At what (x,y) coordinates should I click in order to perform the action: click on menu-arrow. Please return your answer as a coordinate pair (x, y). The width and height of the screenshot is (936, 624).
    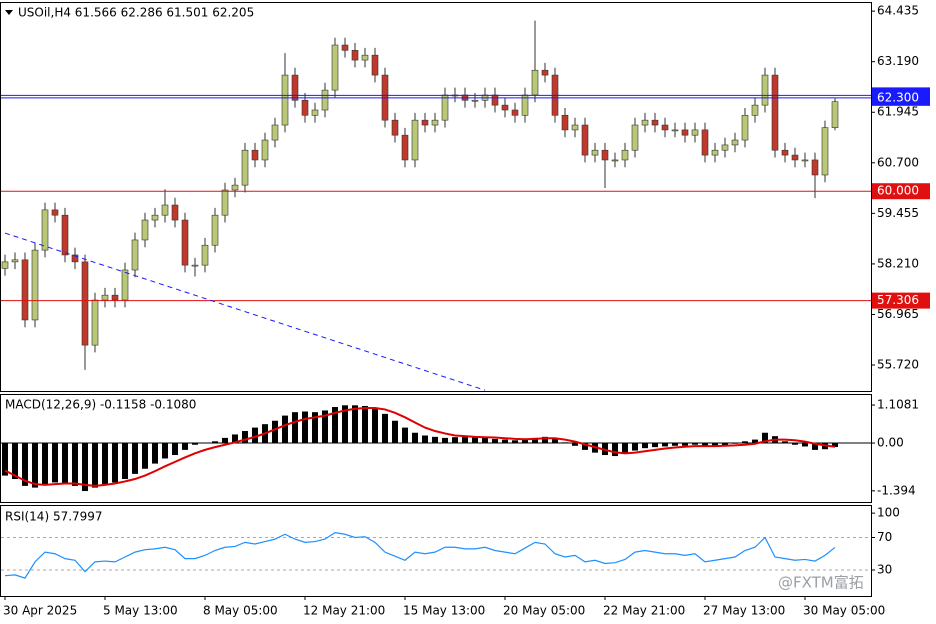
    Looking at the image, I should click on (9, 12).